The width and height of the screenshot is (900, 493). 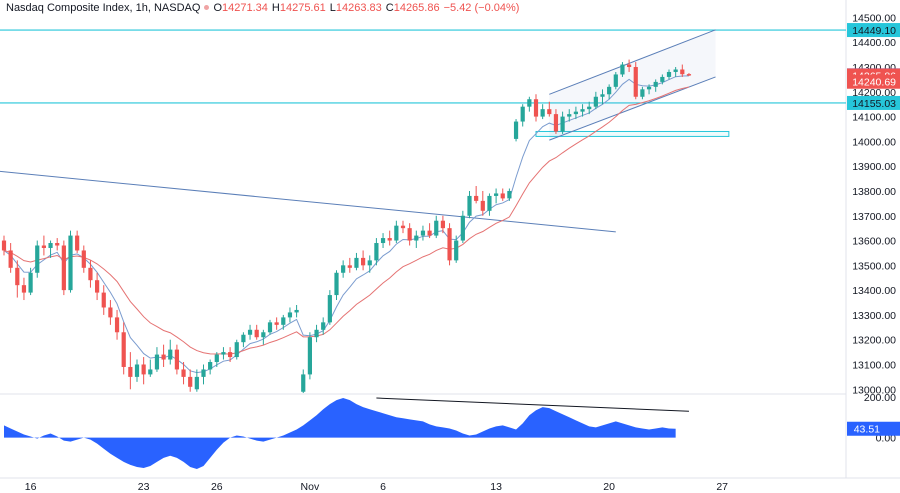 I want to click on time-tick-label: 27, so click(x=722, y=487).